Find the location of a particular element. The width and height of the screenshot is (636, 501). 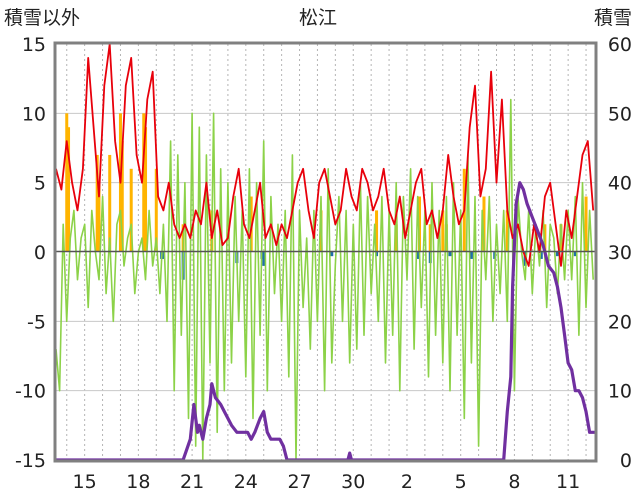

y-right-tick-label: 50 is located at coordinates (620, 114).